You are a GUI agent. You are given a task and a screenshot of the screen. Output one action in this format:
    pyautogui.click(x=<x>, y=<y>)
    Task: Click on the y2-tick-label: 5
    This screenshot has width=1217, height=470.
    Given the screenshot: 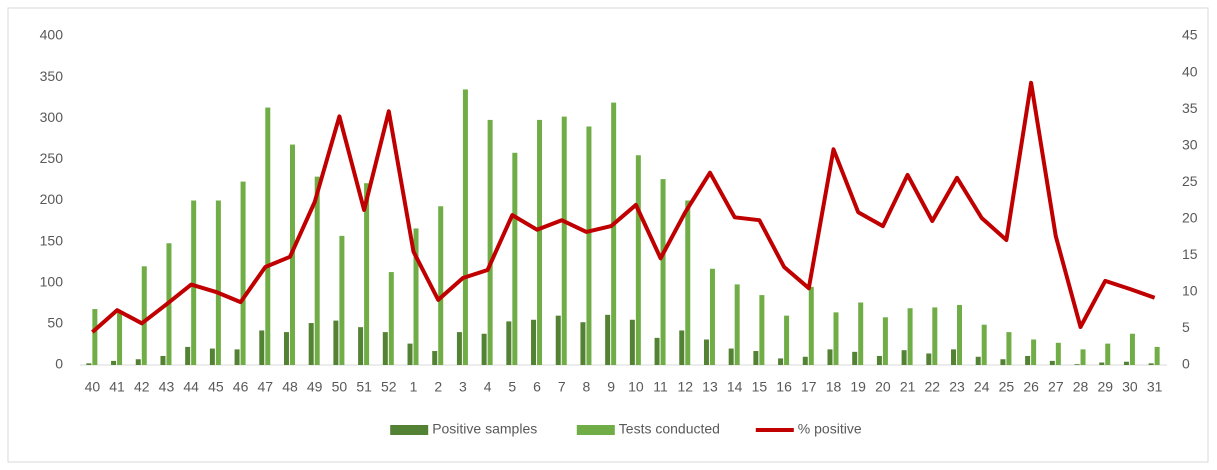 What is the action you would take?
    pyautogui.click(x=1186, y=327)
    